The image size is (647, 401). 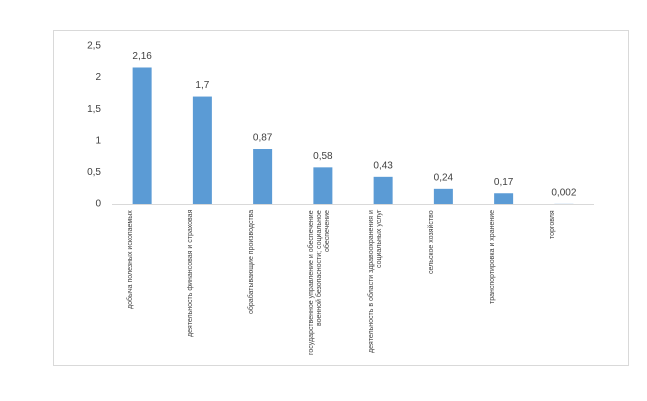 What do you see at coordinates (94, 46) in the screenshot?
I see `y-tick-label: 2,5` at bounding box center [94, 46].